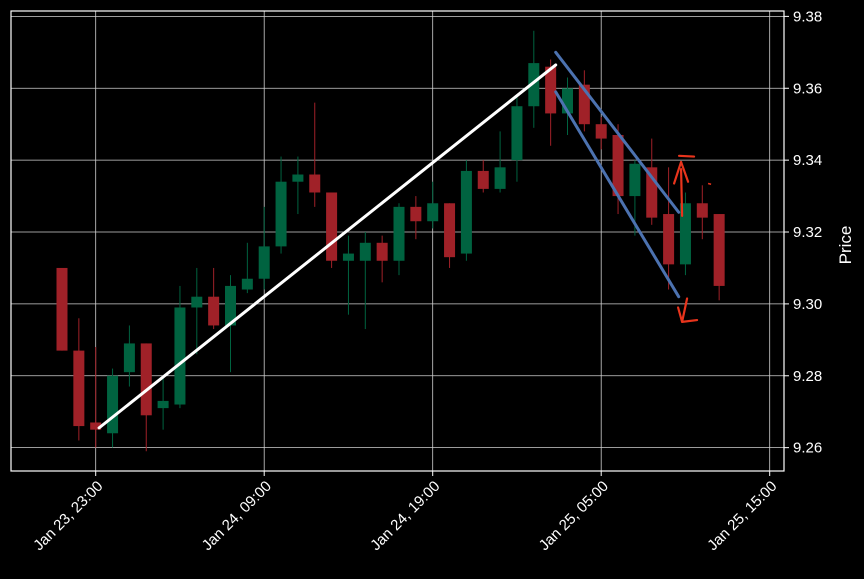  Describe the element at coordinates (405, 516) in the screenshot. I see `x-tick-label: Jan 24, 19:00` at that location.